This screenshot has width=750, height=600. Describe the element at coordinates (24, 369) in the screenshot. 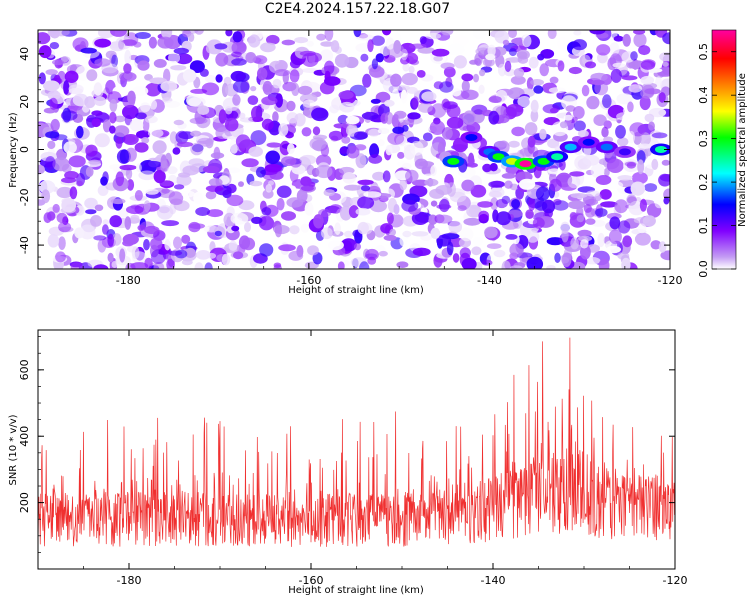

I see `snr-y-tick-label: 600` at that location.